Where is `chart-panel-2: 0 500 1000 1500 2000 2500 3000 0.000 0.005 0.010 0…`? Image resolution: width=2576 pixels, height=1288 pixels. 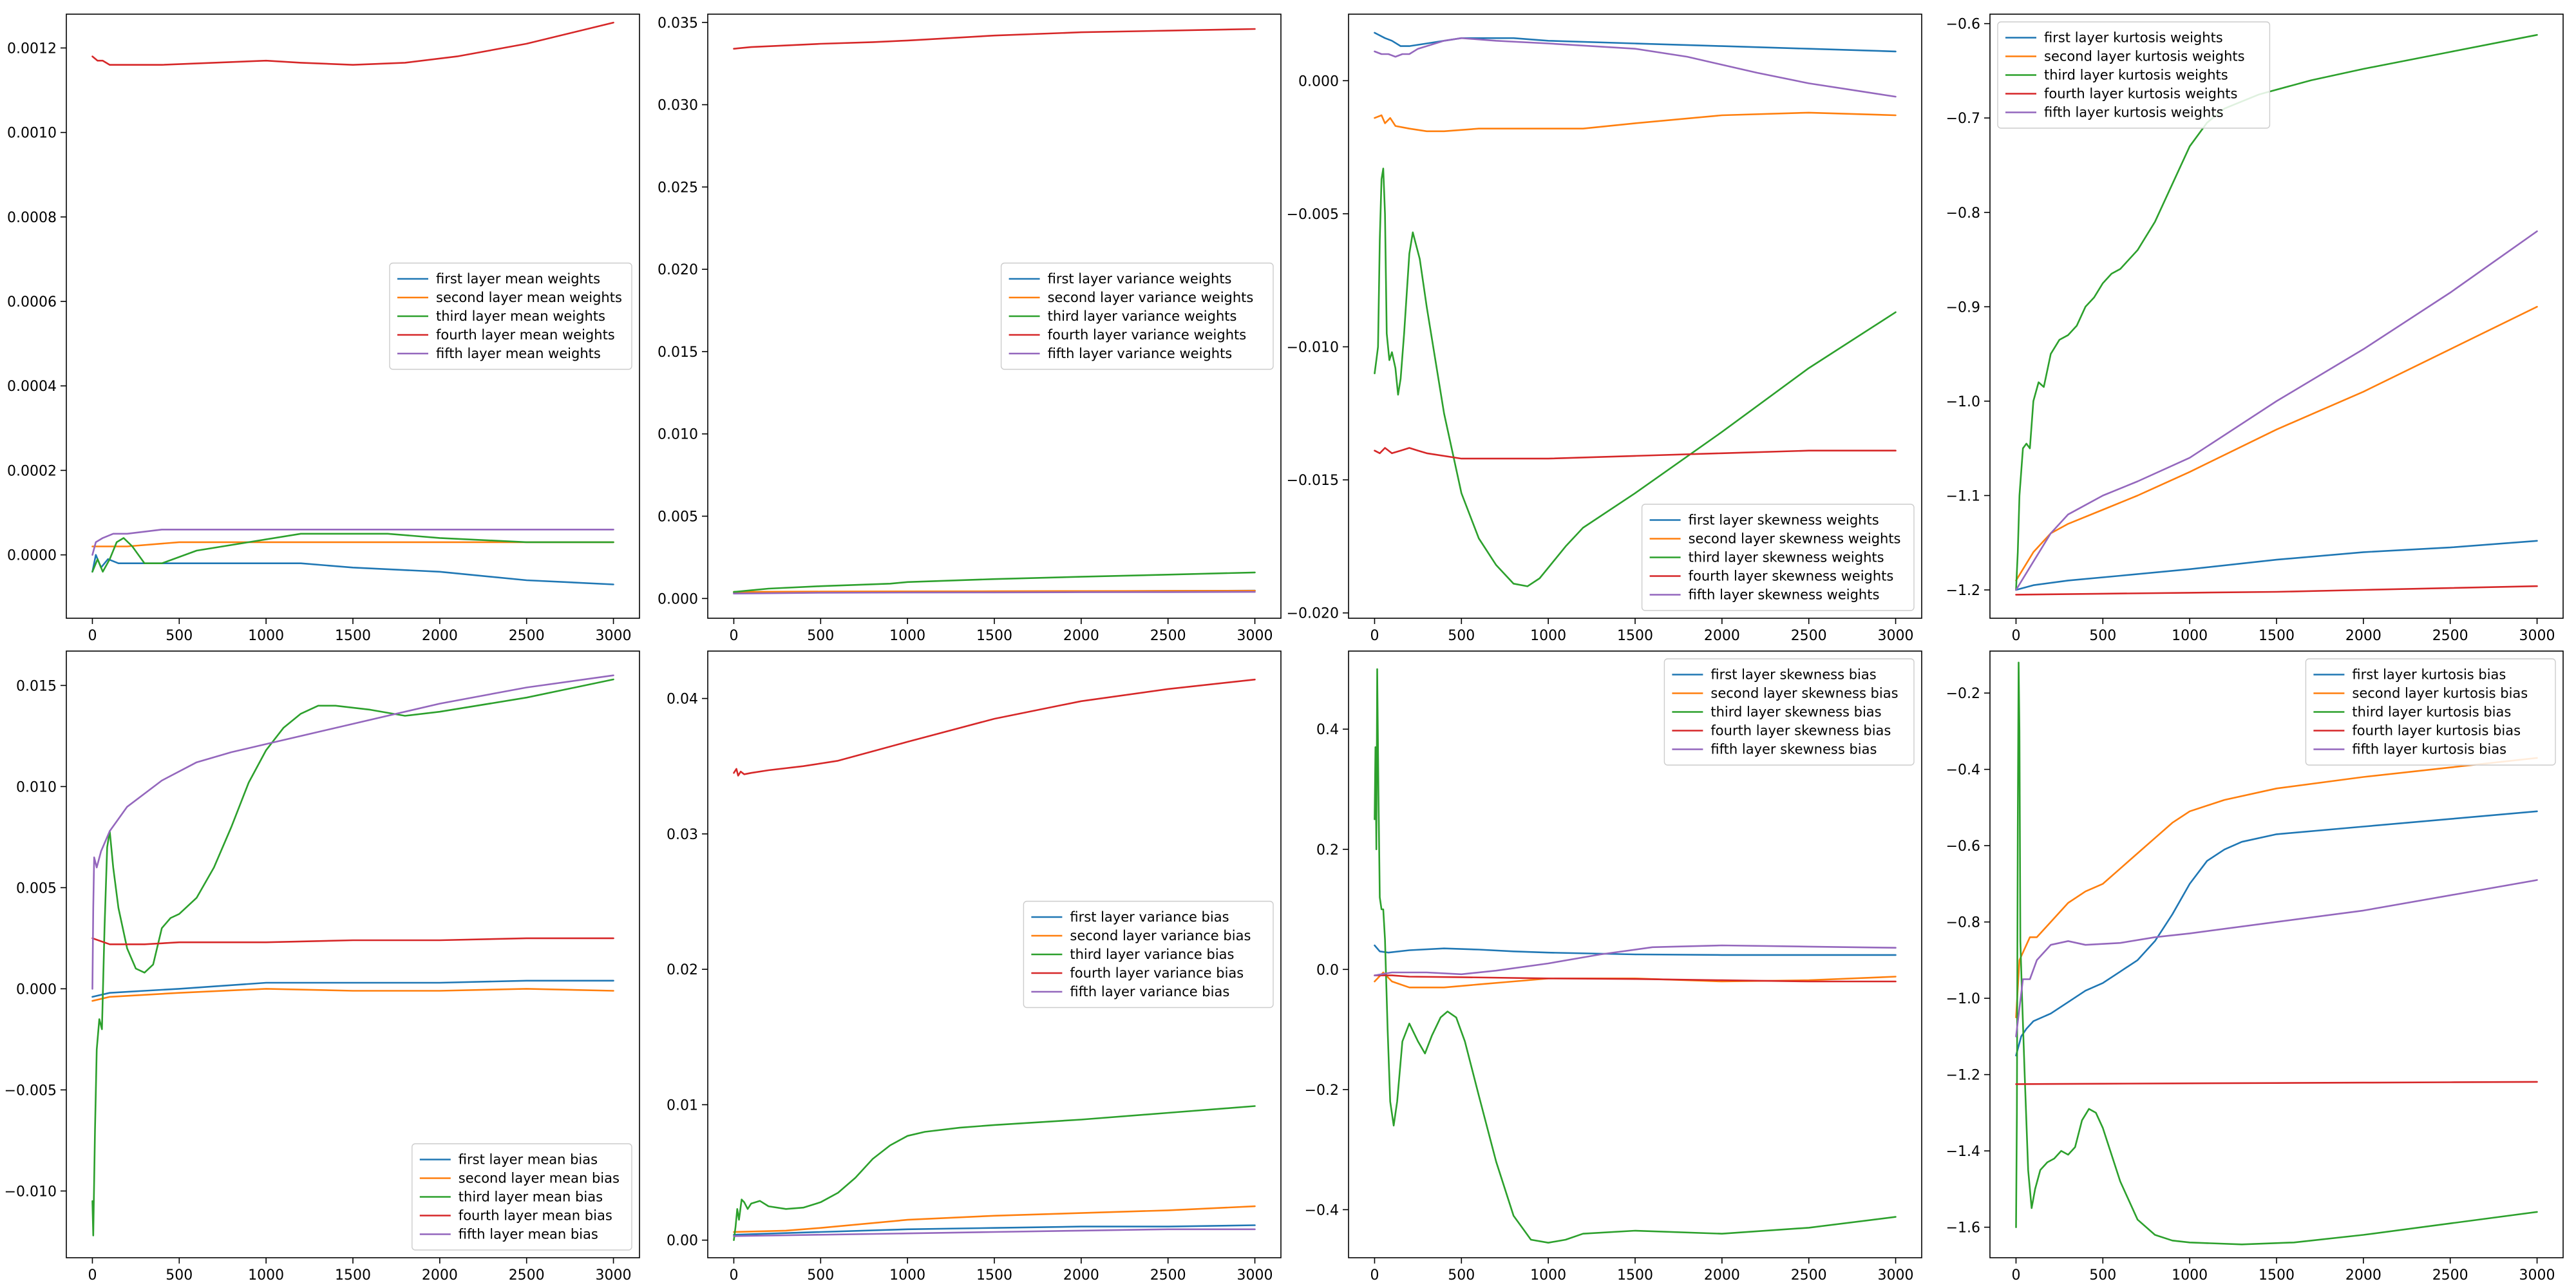
chart-panel-2: 0 500 1000 1500 2000 2500 3000 0.000 0.005 0.010 0… is located at coordinates (970, 329).